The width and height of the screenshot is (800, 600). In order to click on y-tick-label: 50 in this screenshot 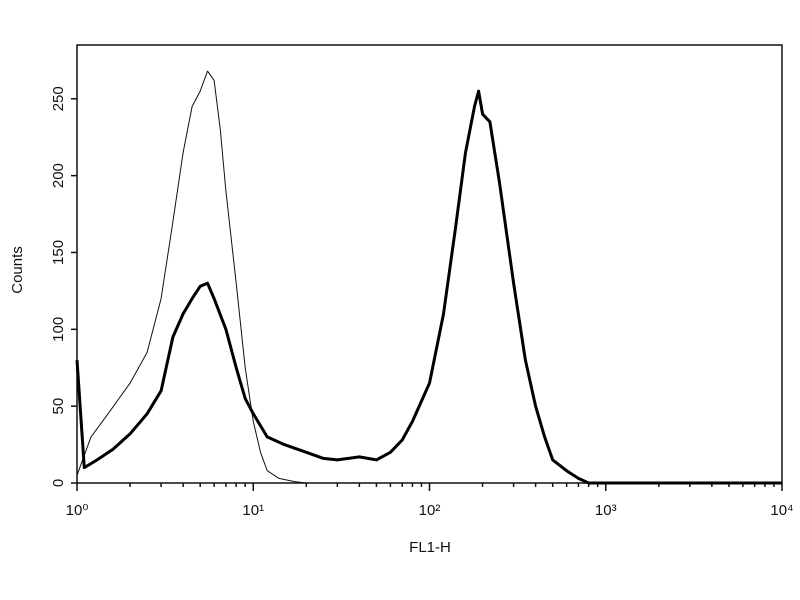, I will do `click(58, 406)`.